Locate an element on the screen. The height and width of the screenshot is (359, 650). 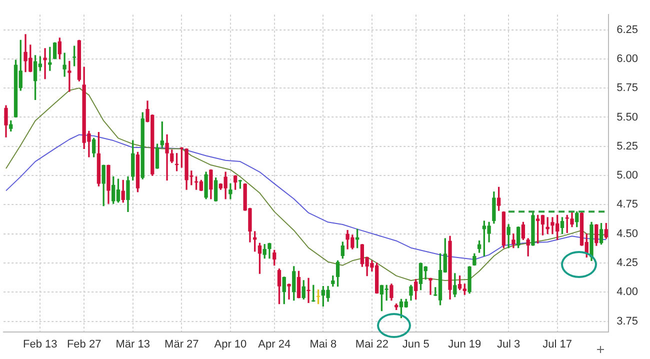
y-tick-label: 6.25 is located at coordinates (627, 30).